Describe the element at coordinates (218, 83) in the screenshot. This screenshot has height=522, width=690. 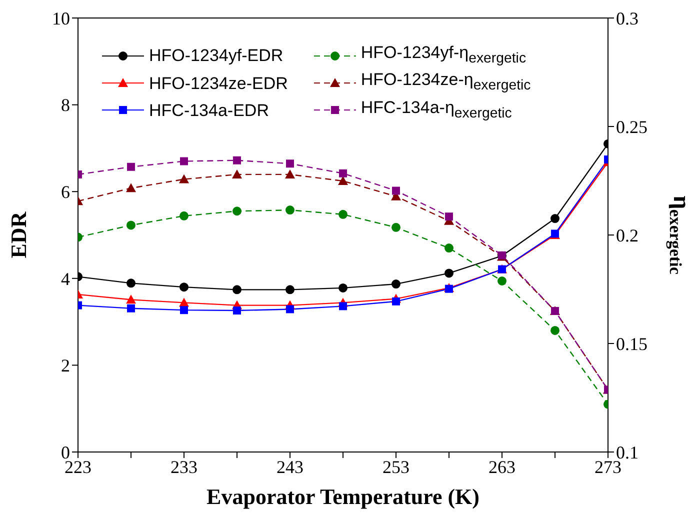
I see `legend-label: HFO-1234ze-EDR` at that location.